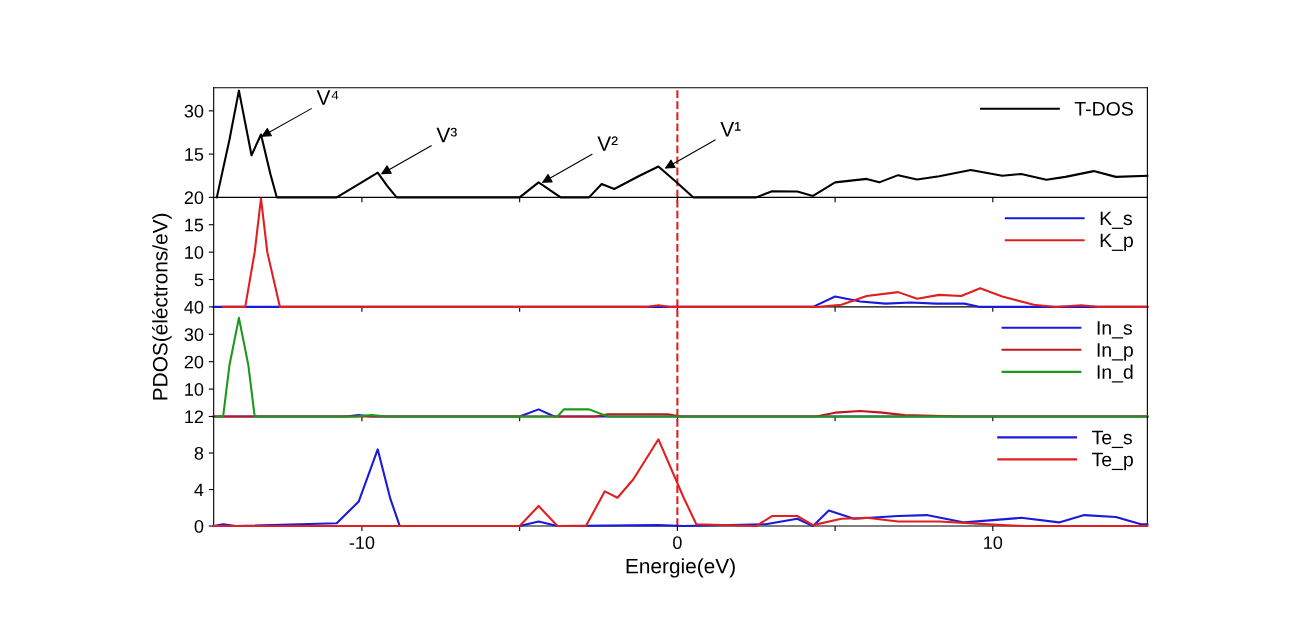 Image resolution: width=1295 pixels, height=627 pixels. Describe the element at coordinates (199, 453) in the screenshot. I see `y-tick-label: 8` at that location.